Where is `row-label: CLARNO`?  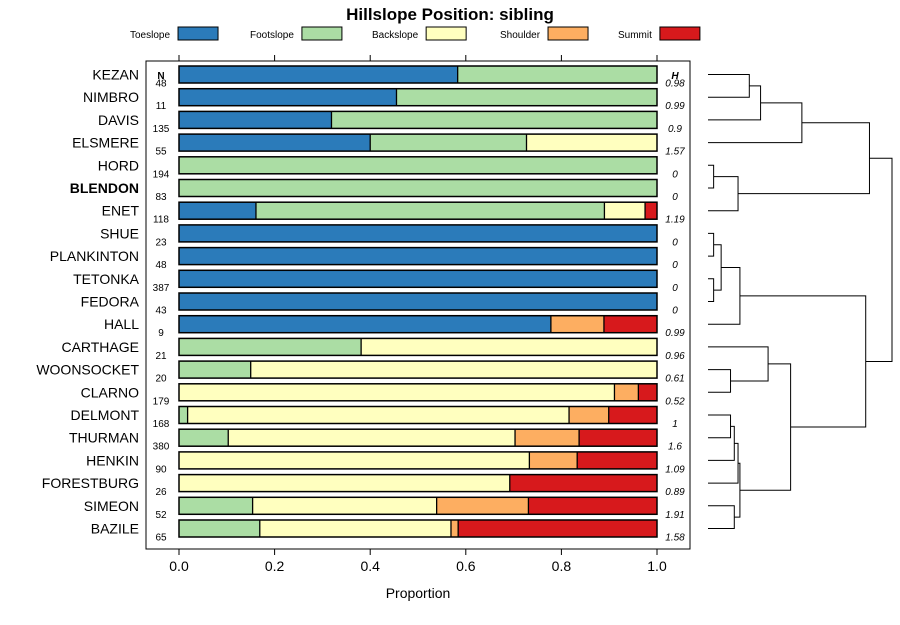 row-label: CLARNO is located at coordinates (110, 392).